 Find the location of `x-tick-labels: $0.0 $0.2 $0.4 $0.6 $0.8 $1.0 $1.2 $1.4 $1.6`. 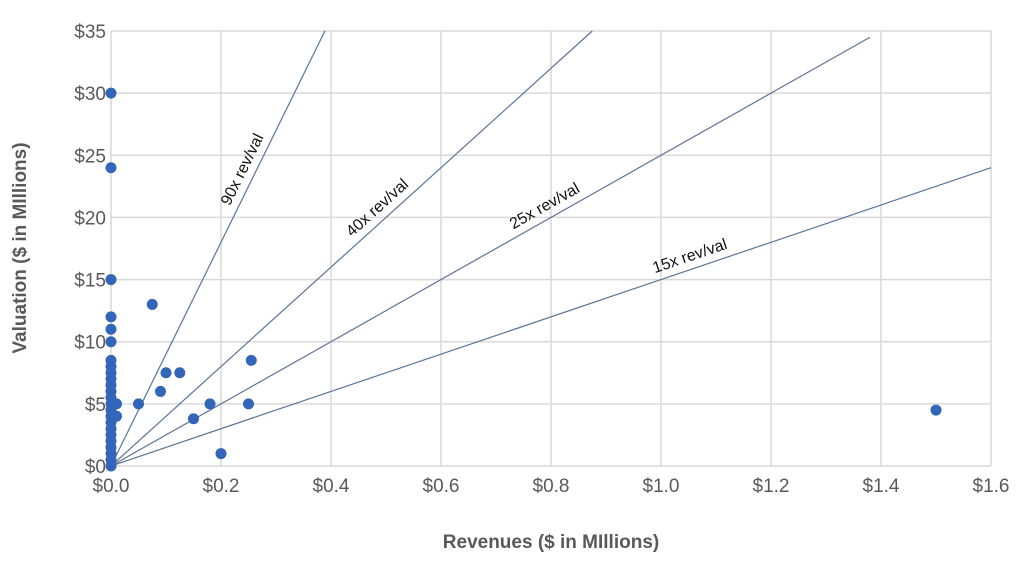

x-tick-labels: $0.0 $0.2 $0.4 $0.6 $0.8 $1.0 $1.2 $1.4 $1.6 is located at coordinates (551, 486).